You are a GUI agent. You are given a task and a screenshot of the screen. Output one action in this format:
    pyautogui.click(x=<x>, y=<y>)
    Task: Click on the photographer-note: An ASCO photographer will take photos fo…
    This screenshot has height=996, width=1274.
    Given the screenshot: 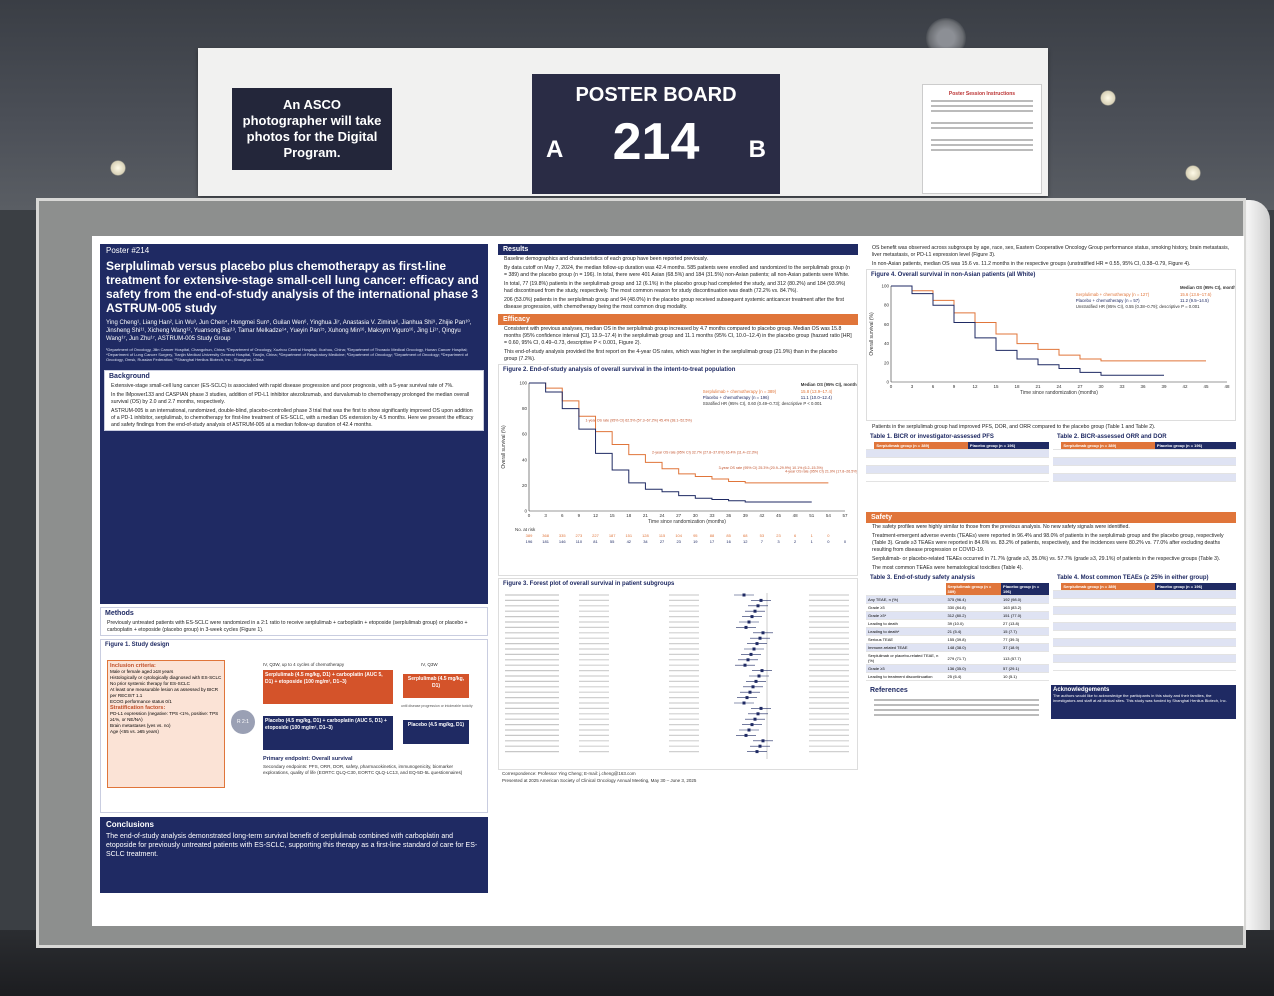 What is the action you would take?
    pyautogui.click(x=312, y=129)
    